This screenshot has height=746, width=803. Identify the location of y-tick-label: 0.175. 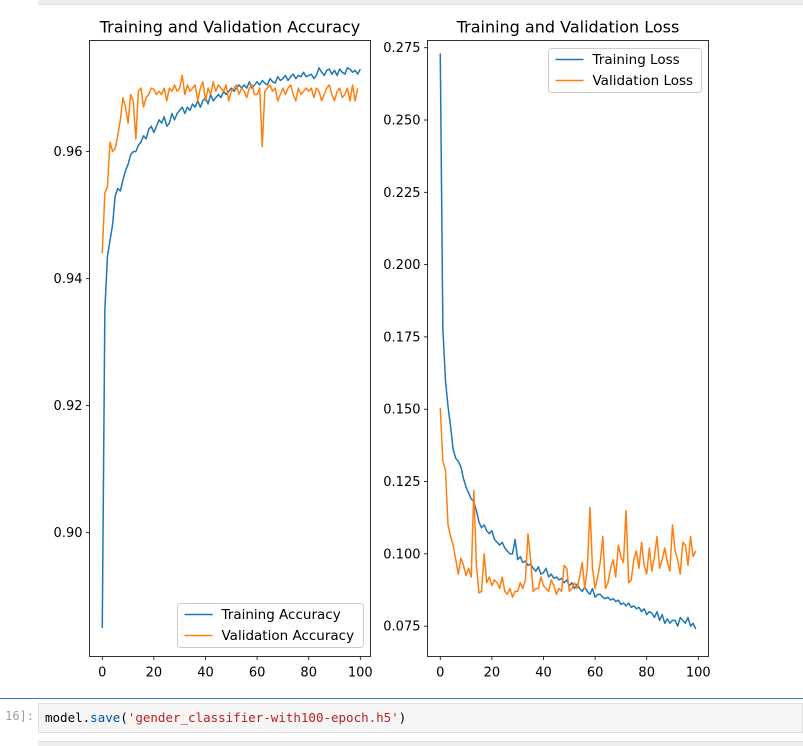
(401, 337).